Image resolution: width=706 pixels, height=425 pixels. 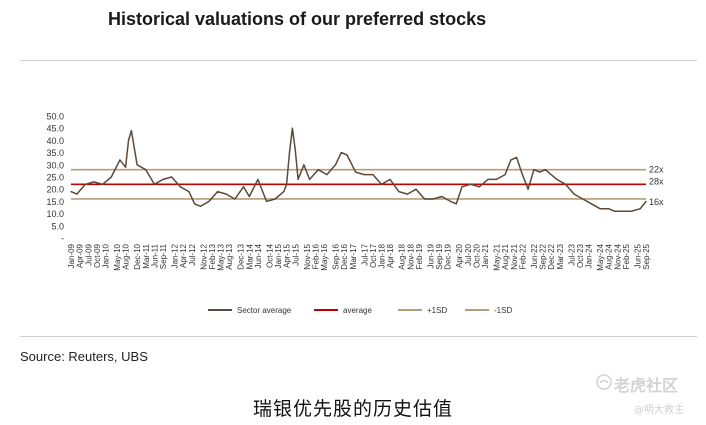 I want to click on x-tick-label: Mar-11, so click(x=146, y=255).